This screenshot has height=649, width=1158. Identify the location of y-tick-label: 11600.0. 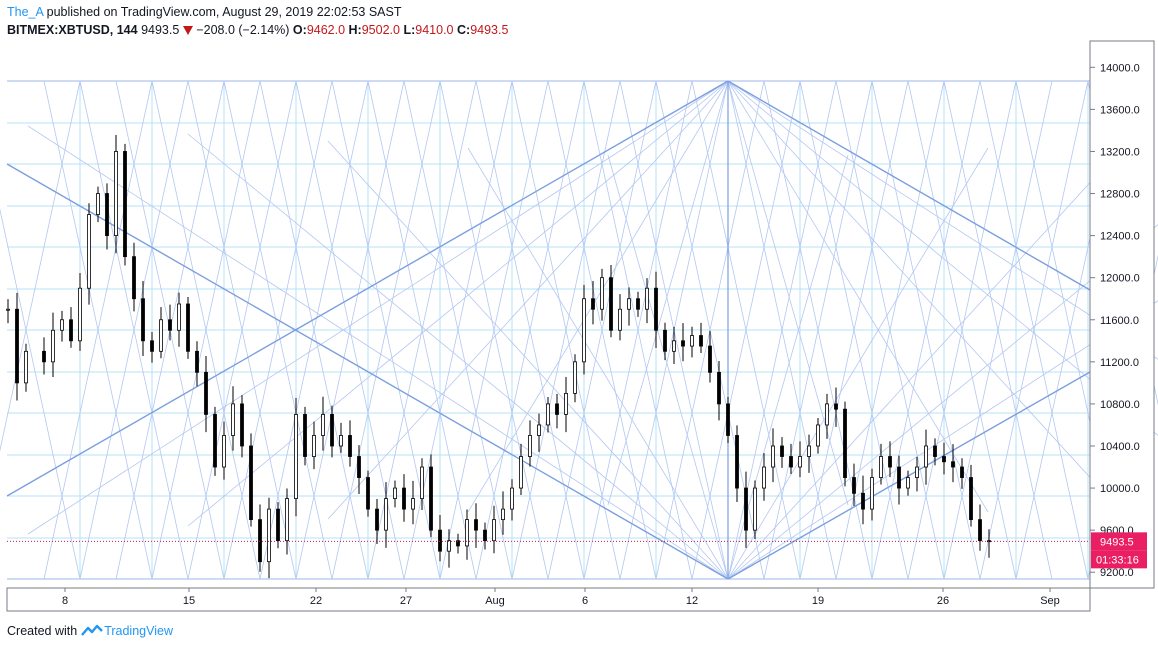
(1119, 321).